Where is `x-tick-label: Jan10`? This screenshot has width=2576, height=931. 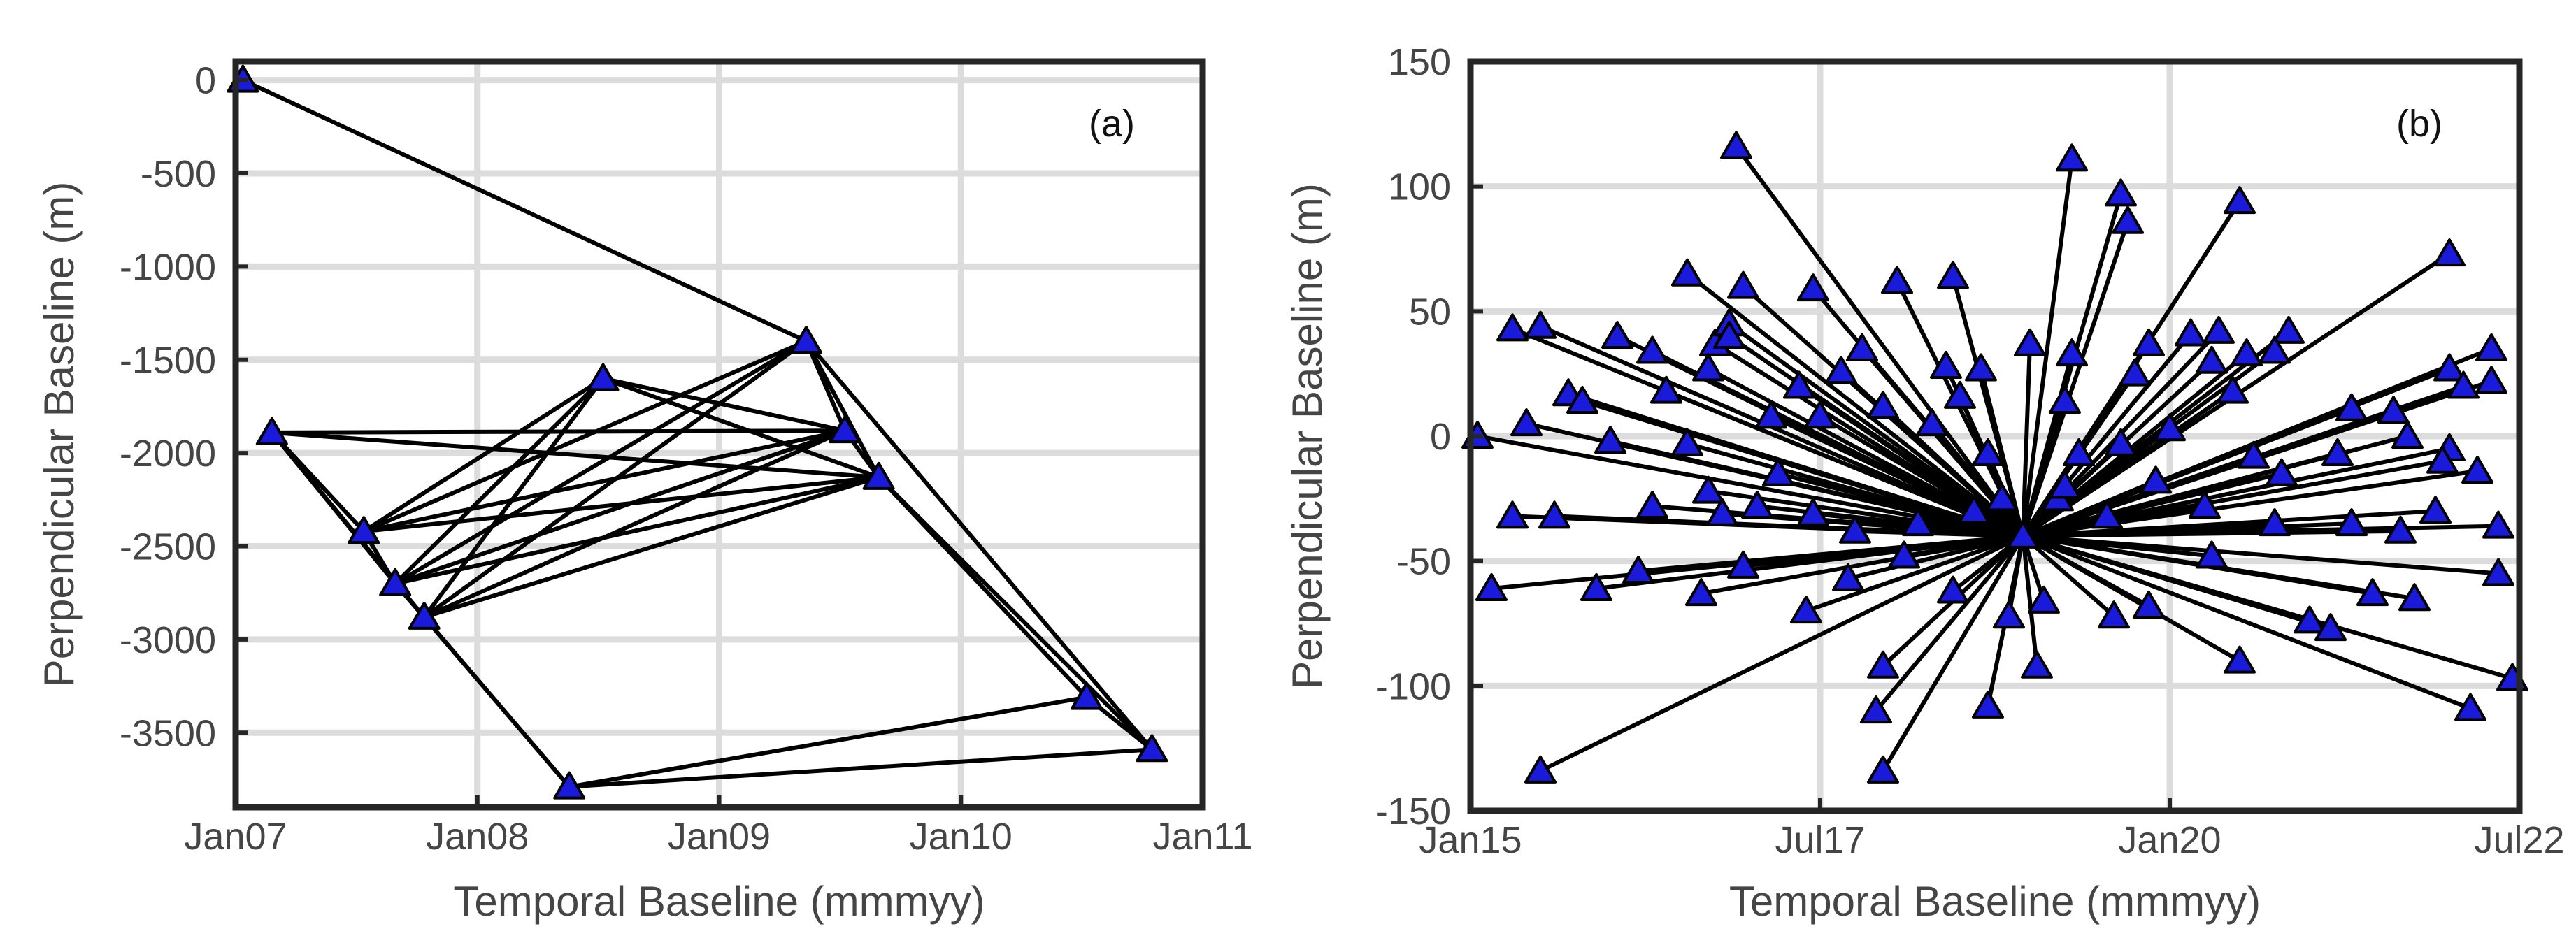
x-tick-label: Jan10 is located at coordinates (961, 837).